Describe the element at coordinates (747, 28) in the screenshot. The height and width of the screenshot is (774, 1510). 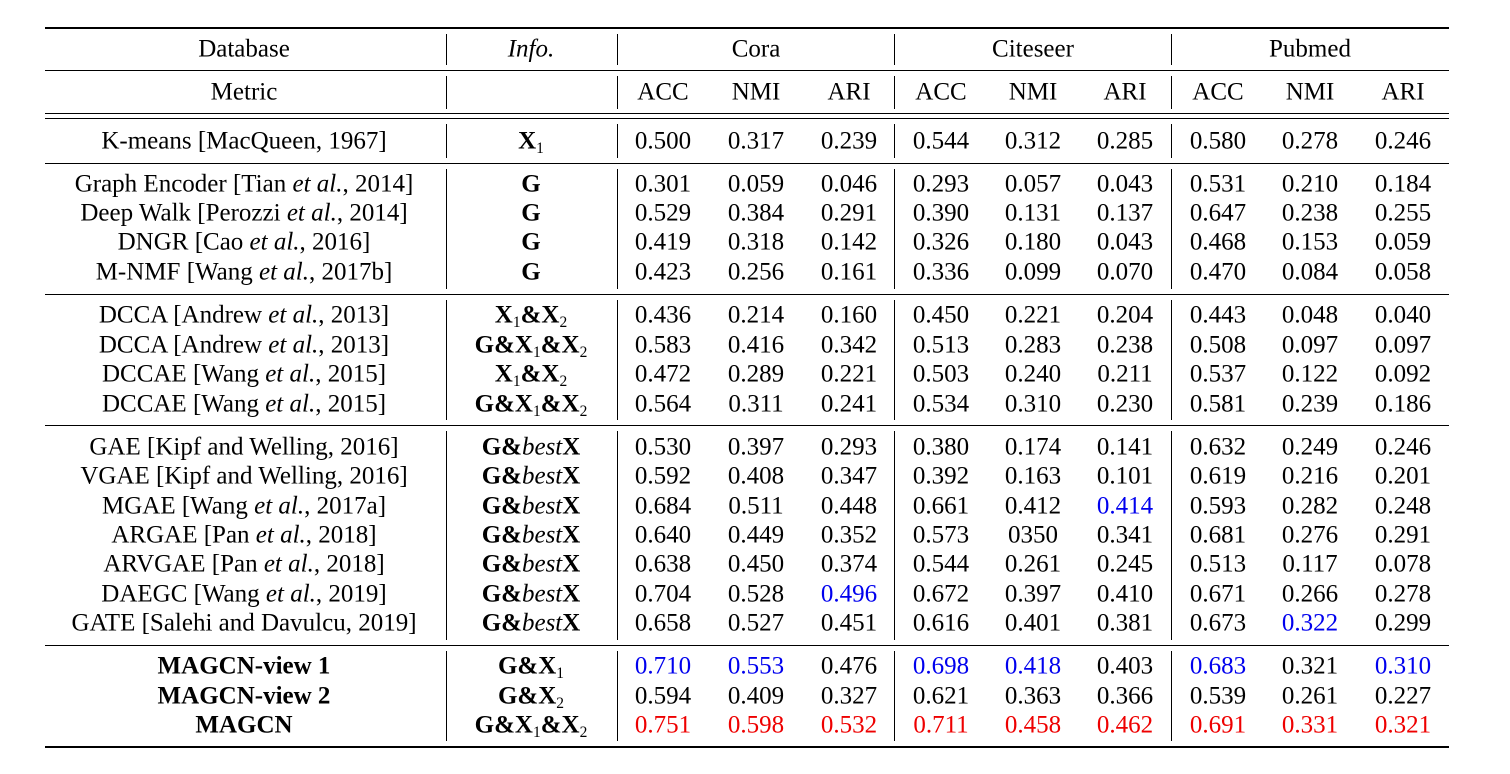
I see `top-rule` at that location.